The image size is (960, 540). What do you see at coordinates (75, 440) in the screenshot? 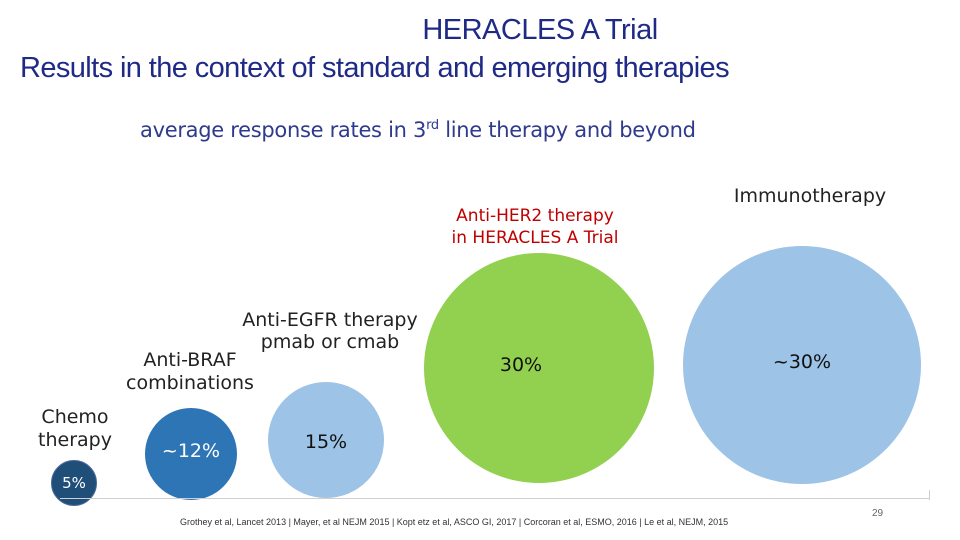
I see `chemo-label-line2: therapy` at bounding box center [75, 440].